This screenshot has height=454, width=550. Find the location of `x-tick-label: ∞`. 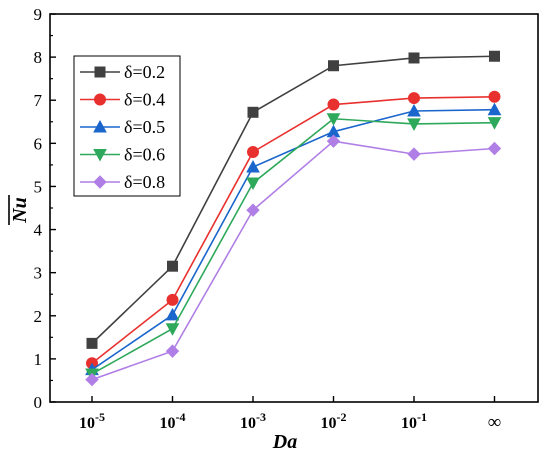

x-tick-label: ∞ is located at coordinates (495, 422).